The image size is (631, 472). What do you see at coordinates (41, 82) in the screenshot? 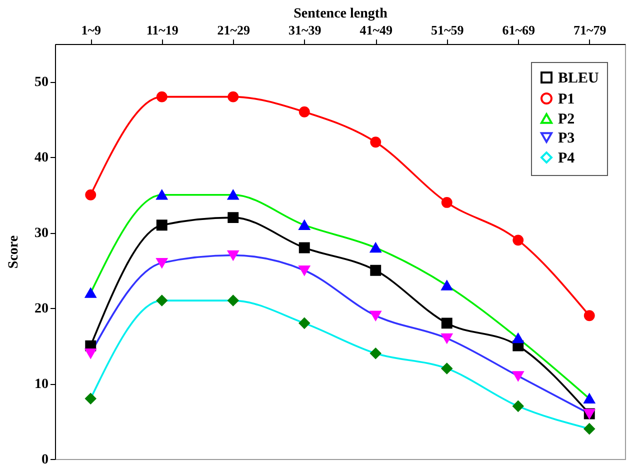
I see `y-tick-label: 50` at bounding box center [41, 82].